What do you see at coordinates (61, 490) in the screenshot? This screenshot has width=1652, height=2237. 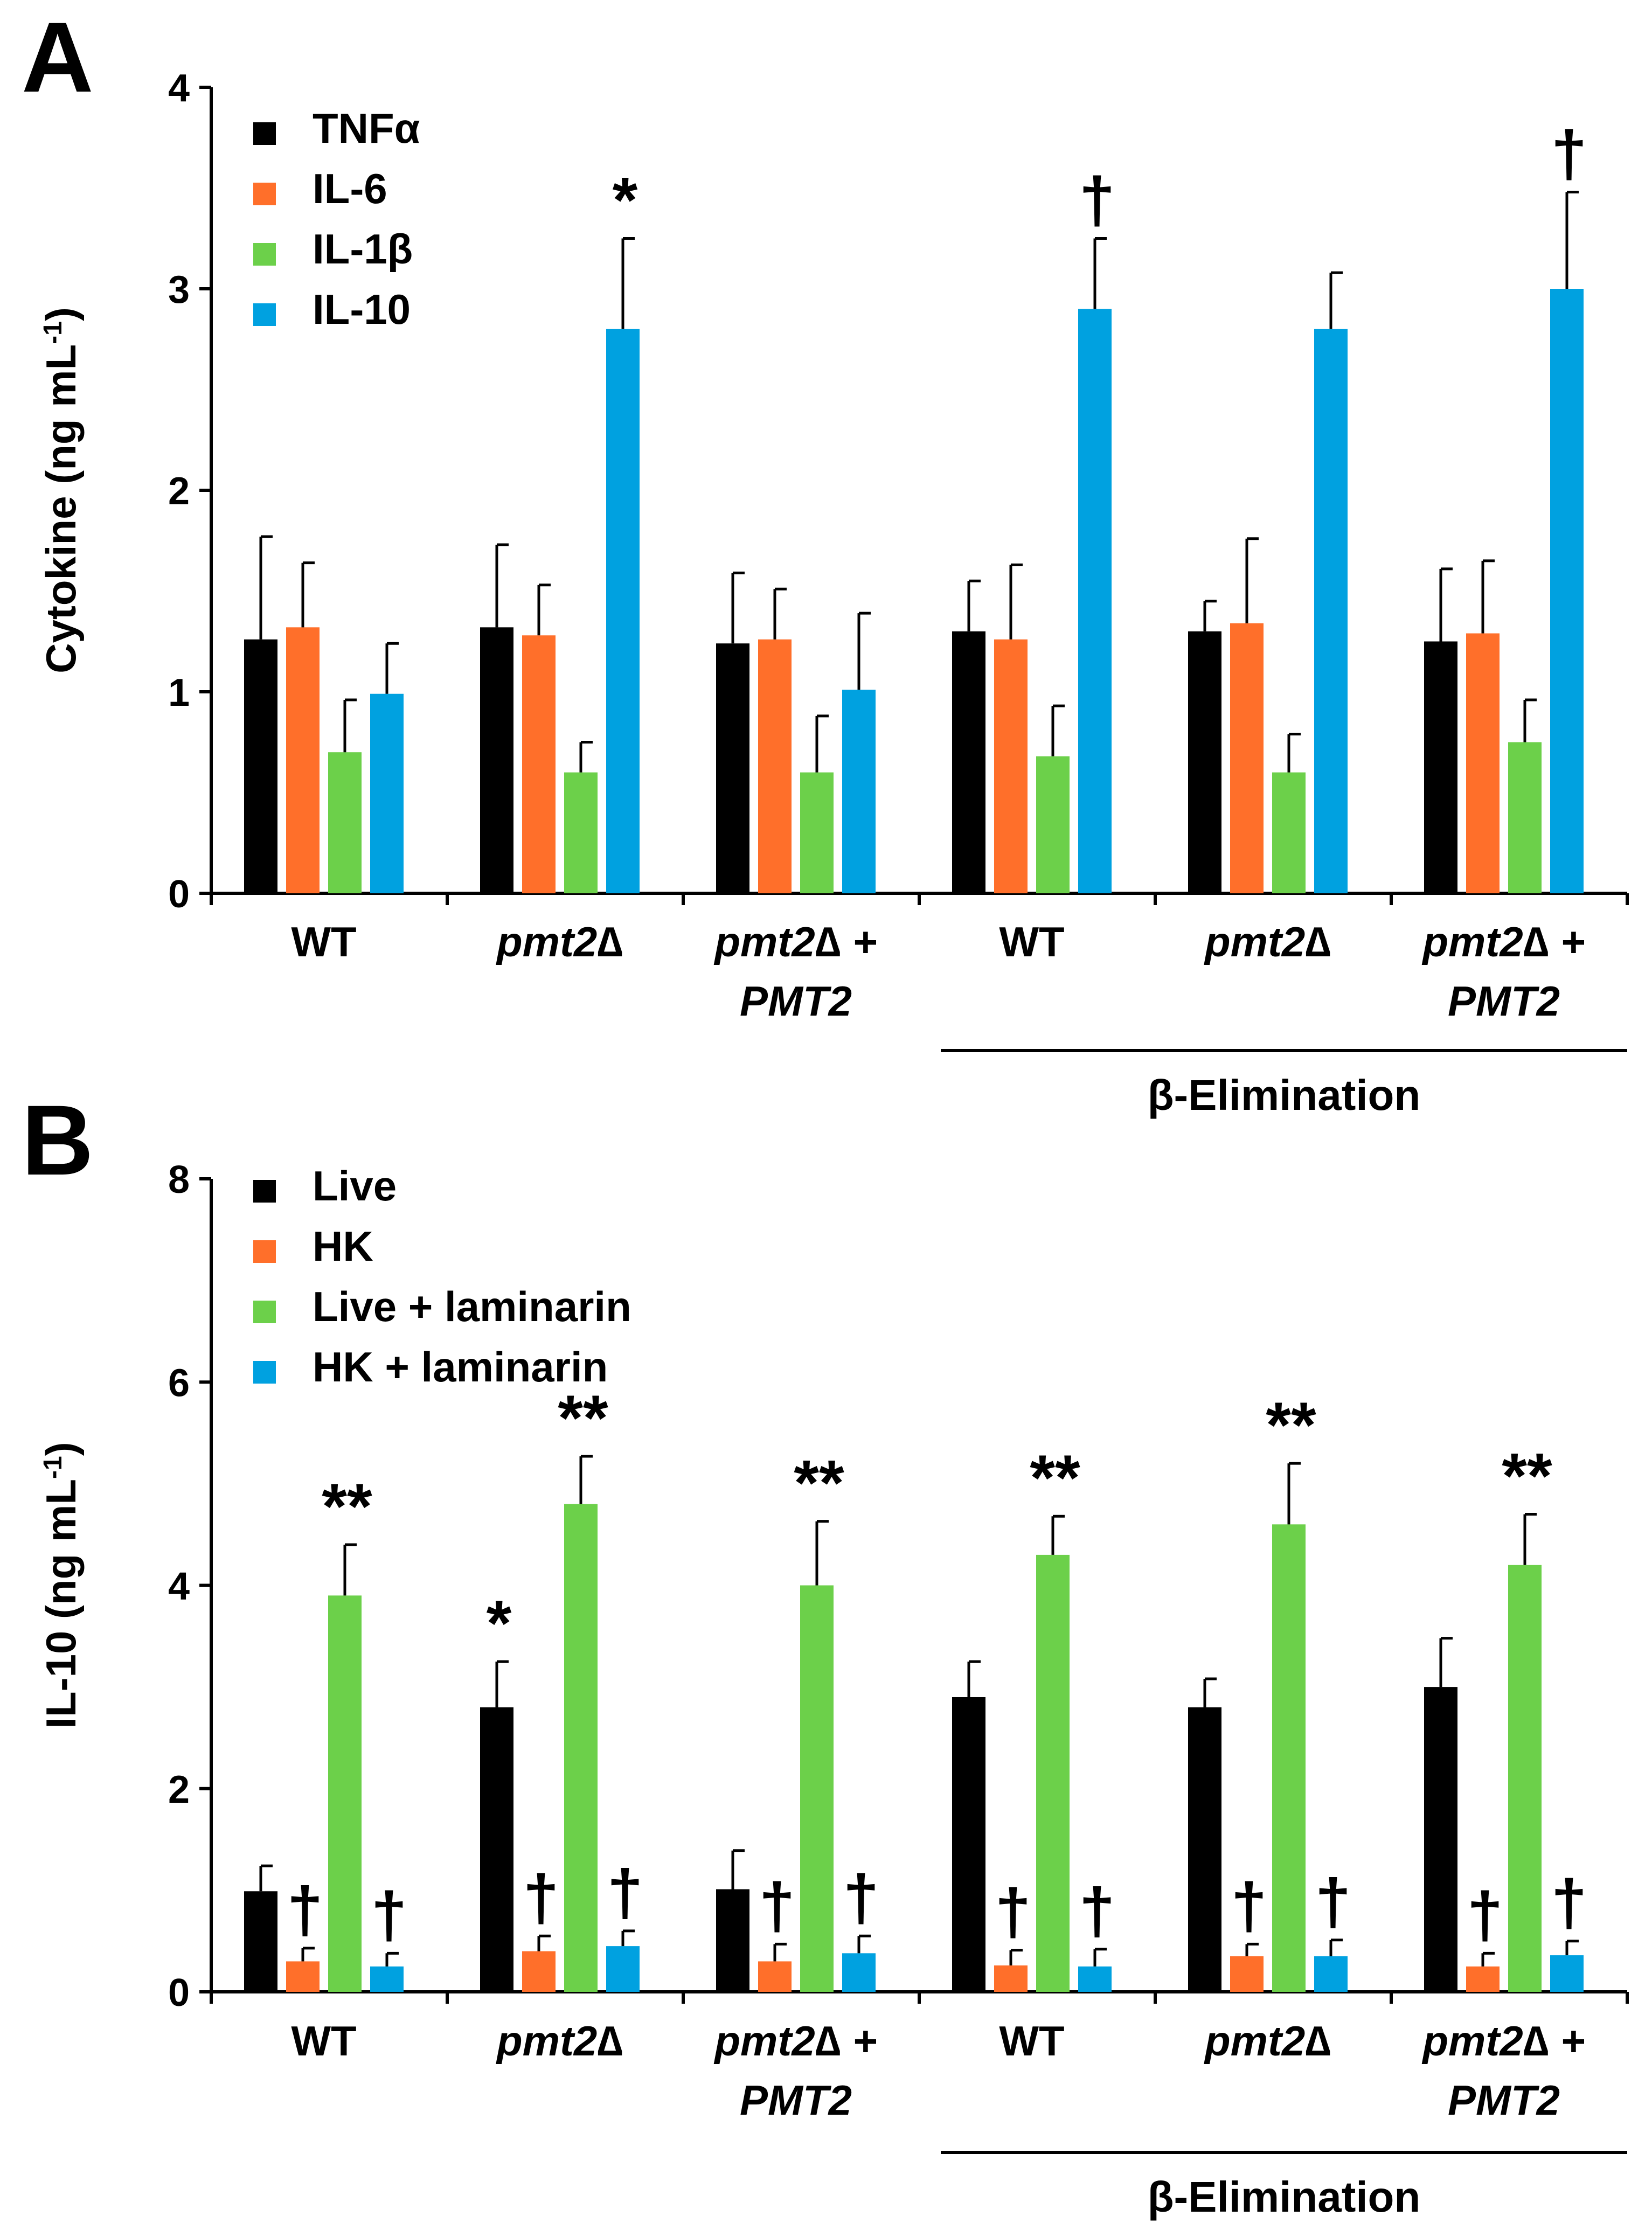 I see `y-axis-title: Cytokine (ng mL-1)` at bounding box center [61, 490].